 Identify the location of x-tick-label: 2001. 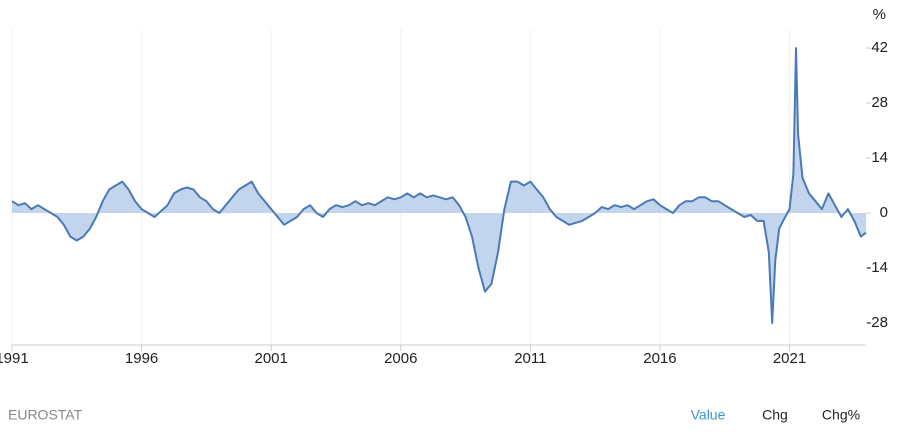
(270, 358).